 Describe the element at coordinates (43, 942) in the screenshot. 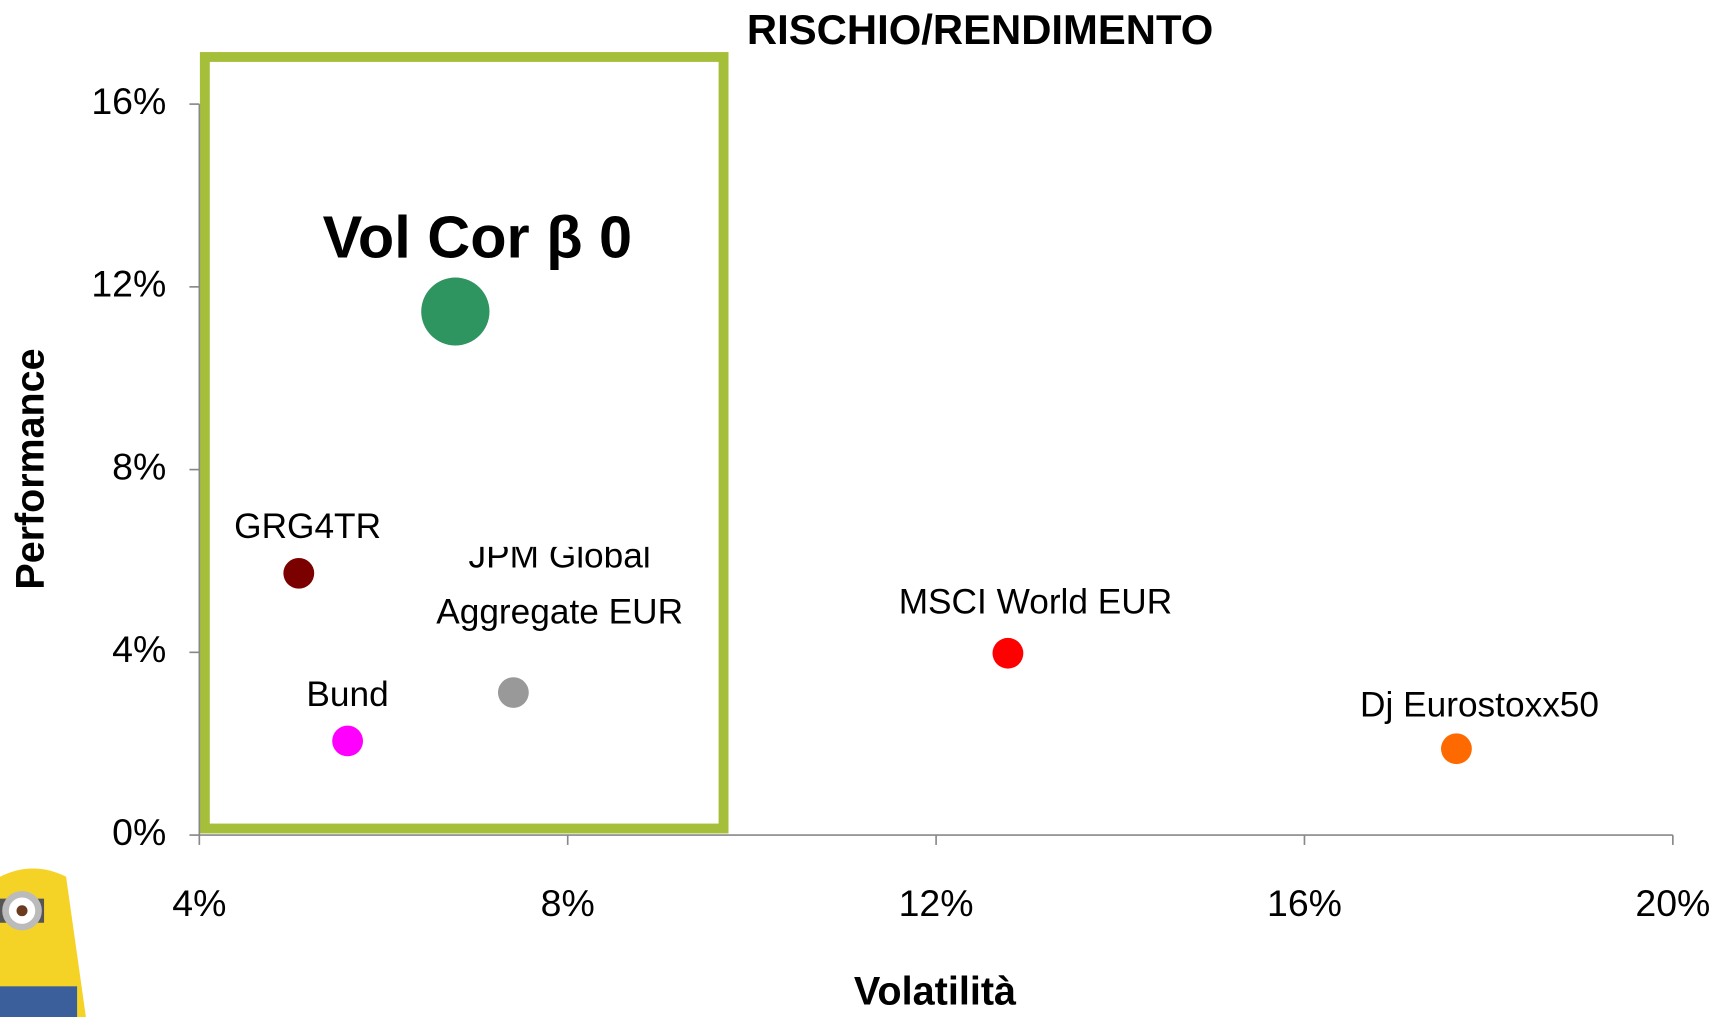

I see `mascot` at that location.